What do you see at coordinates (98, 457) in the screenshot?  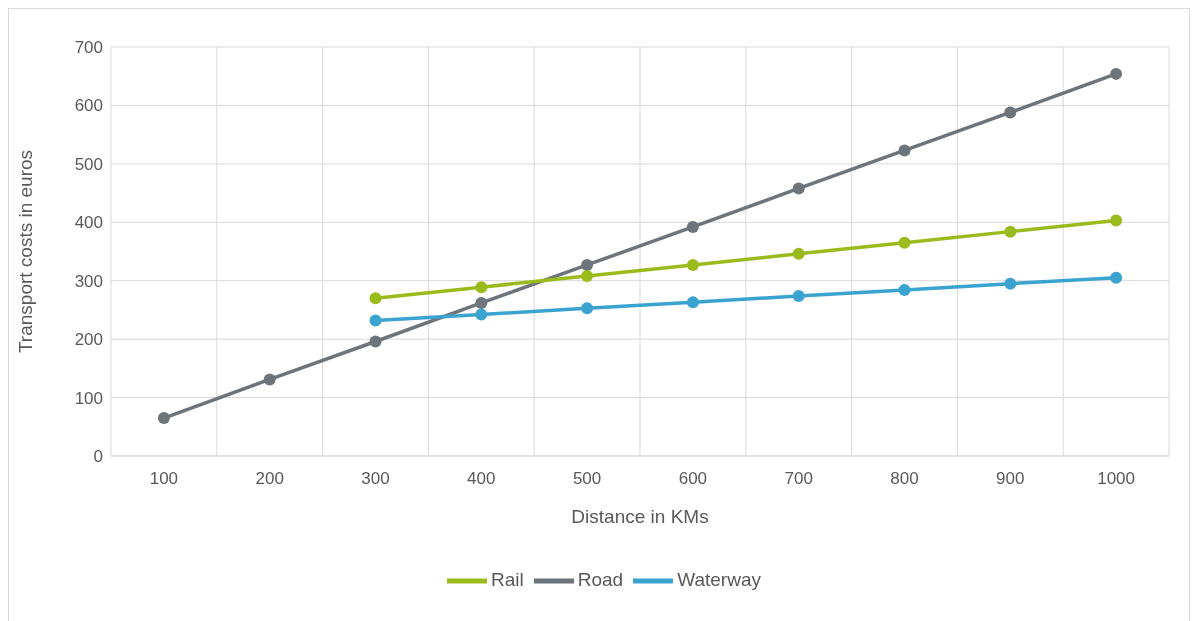 I see `y-tick-label: 0` at bounding box center [98, 457].